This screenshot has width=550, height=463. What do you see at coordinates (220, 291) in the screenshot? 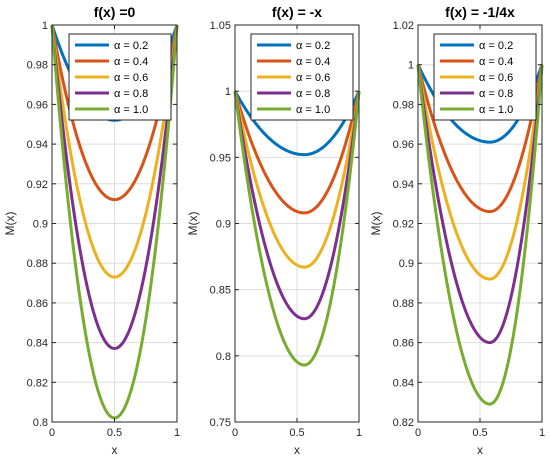
I see `y-tick-label: 0.85` at bounding box center [220, 291].